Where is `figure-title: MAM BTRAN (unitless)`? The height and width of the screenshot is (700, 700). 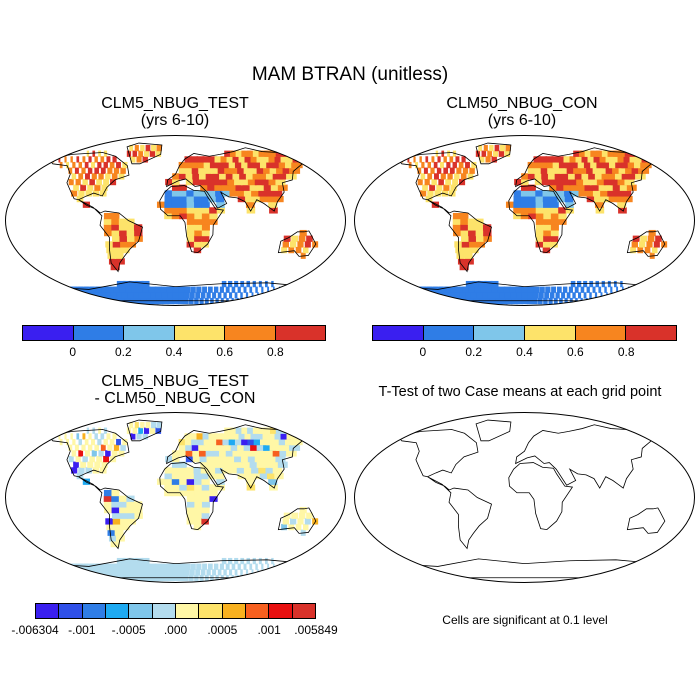
figure-title: MAM BTRAN (unitless) is located at coordinates (350, 74).